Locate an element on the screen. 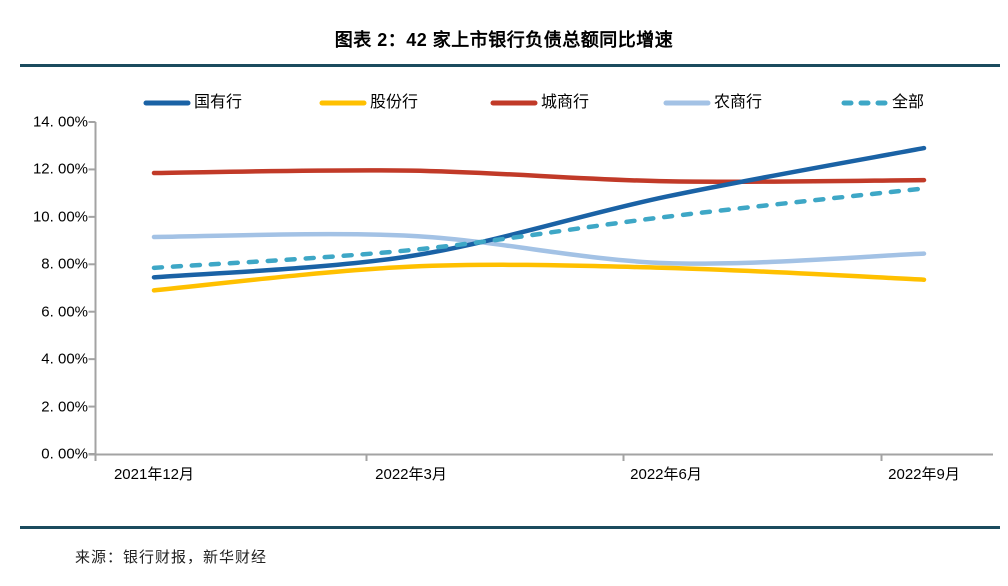 Image resolution: width=1008 pixels, height=586 pixels. y-axis-label: 4. 00% is located at coordinates (64, 359).